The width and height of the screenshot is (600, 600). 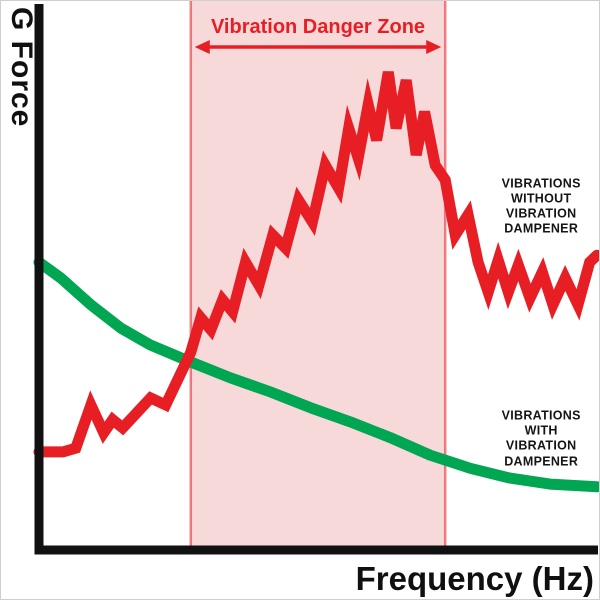 What do you see at coordinates (318, 27) in the screenshot?
I see `danger-zone-title: Vibration Danger Zone` at bounding box center [318, 27].